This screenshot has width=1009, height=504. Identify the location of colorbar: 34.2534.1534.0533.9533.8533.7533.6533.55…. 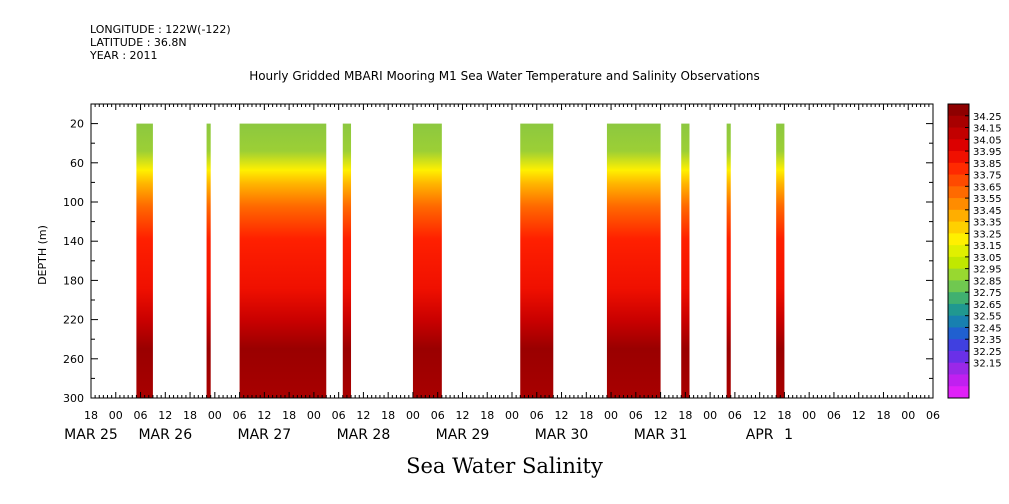
(974, 251).